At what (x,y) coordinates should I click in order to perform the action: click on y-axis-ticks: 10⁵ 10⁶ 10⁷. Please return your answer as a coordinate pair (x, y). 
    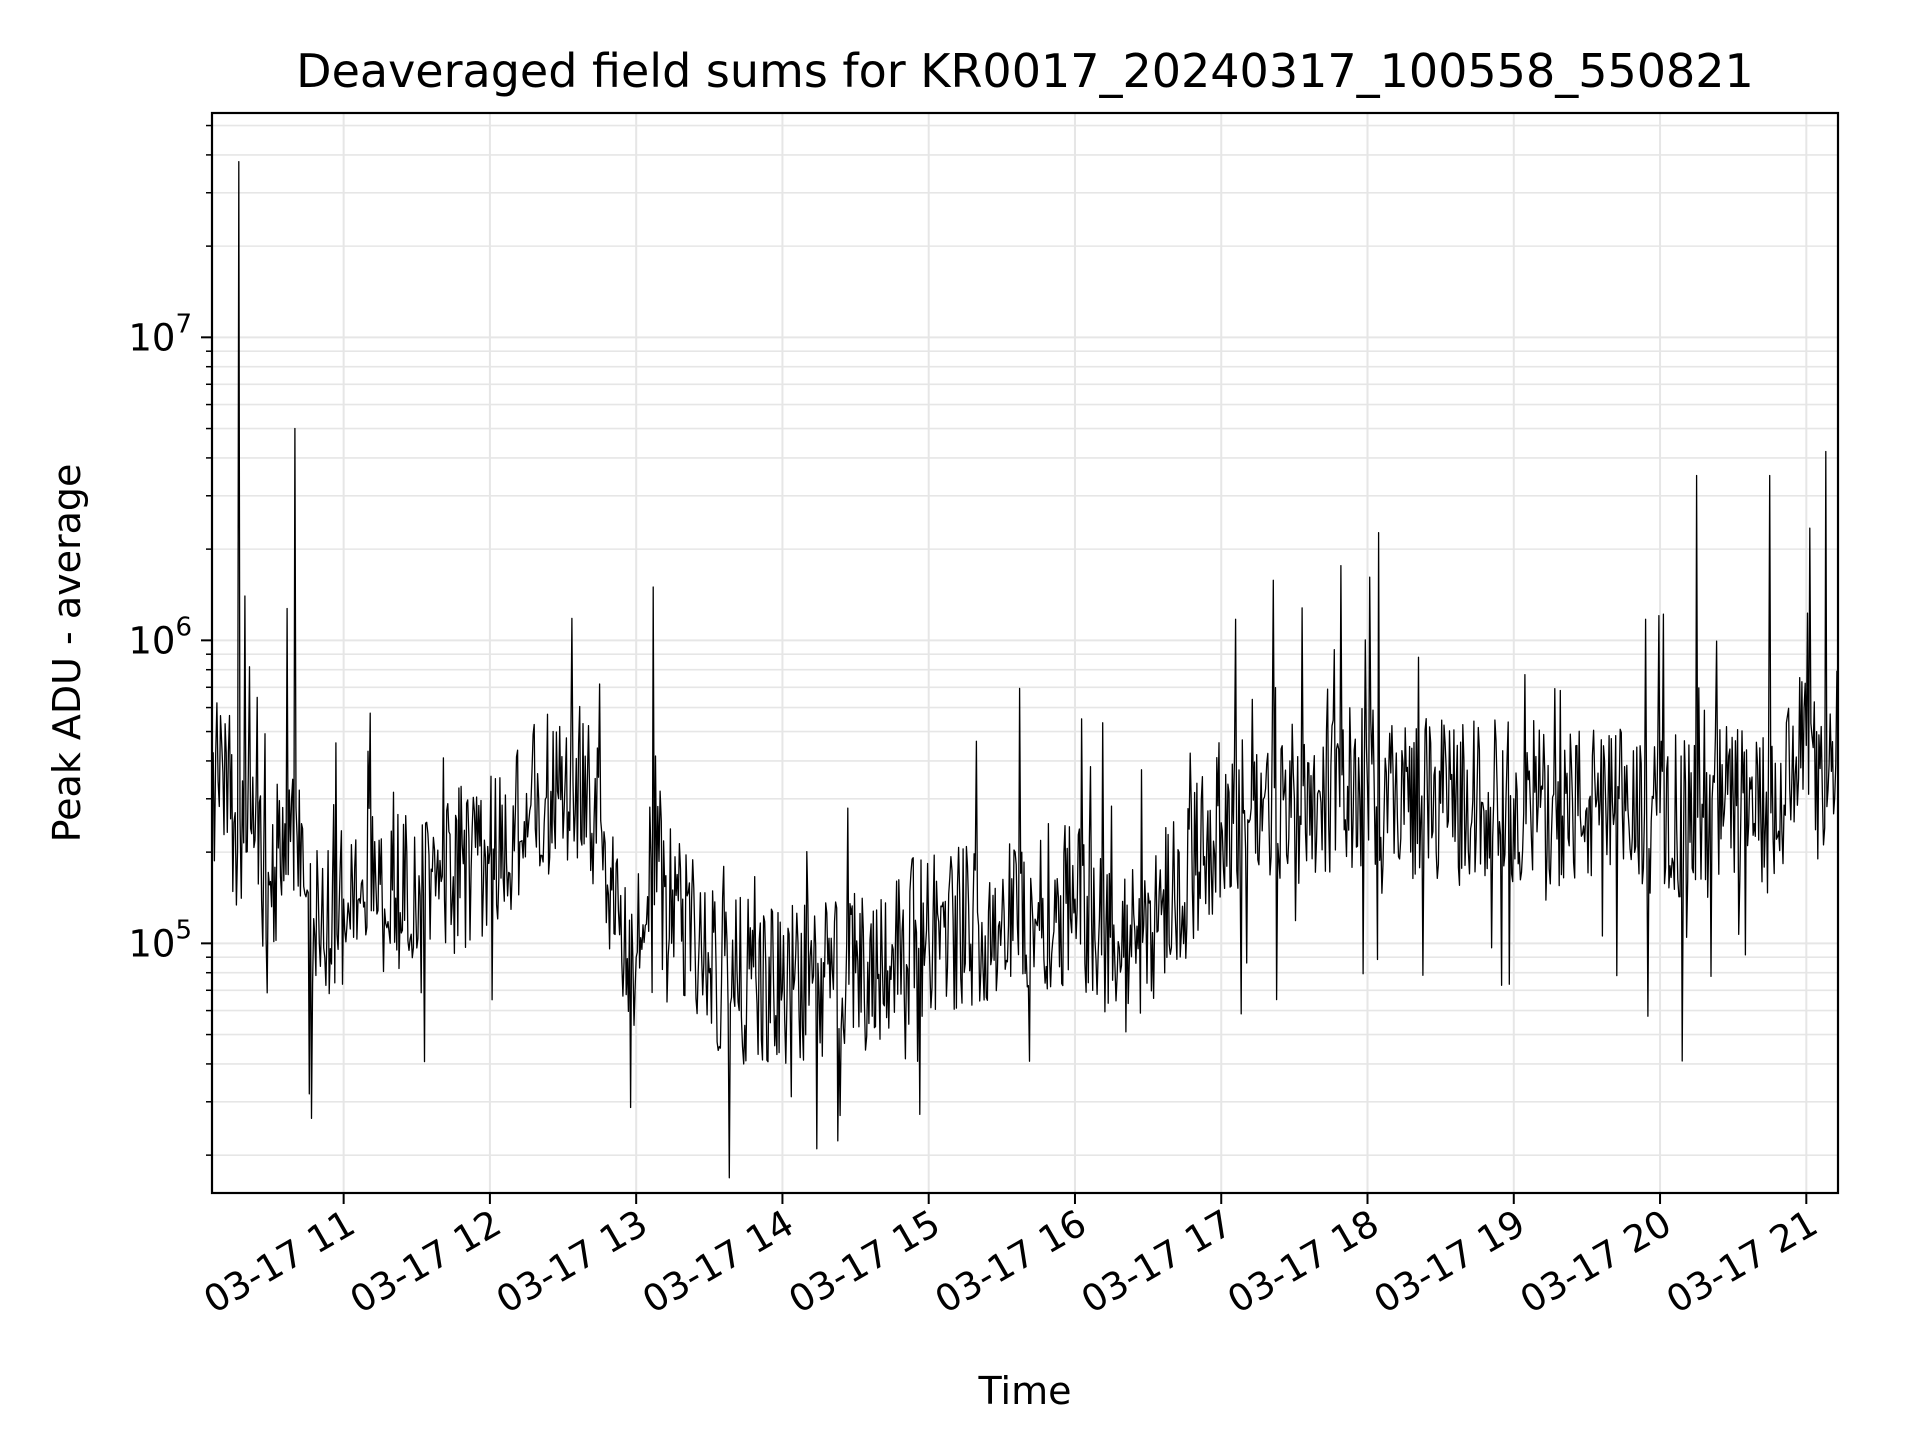
    Looking at the image, I should click on (170, 640).